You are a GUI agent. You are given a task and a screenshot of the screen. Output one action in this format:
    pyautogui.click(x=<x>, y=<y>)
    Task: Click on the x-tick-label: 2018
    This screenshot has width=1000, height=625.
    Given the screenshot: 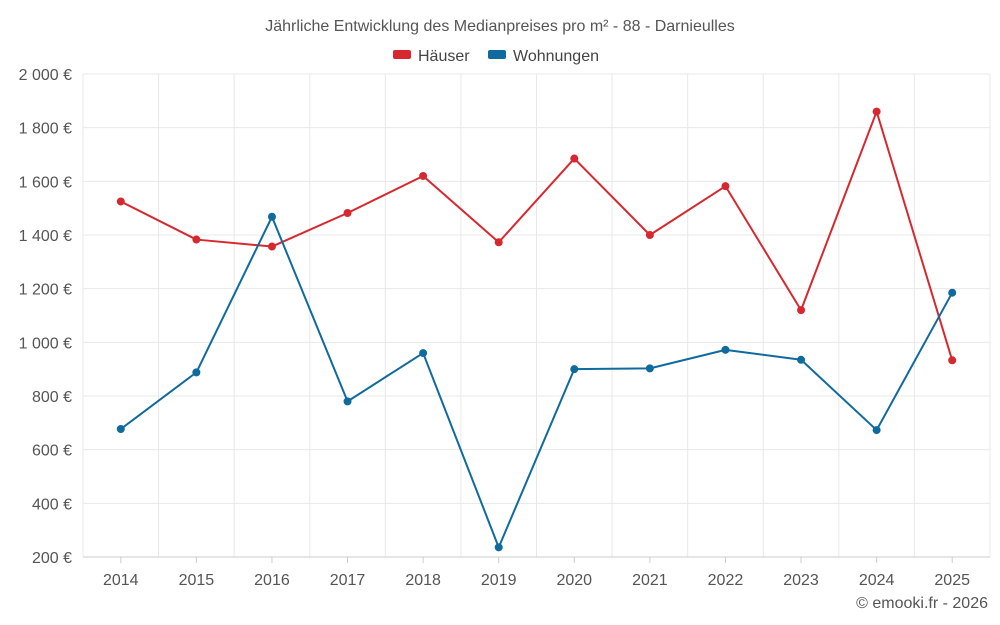 What is the action you would take?
    pyautogui.click(x=423, y=580)
    